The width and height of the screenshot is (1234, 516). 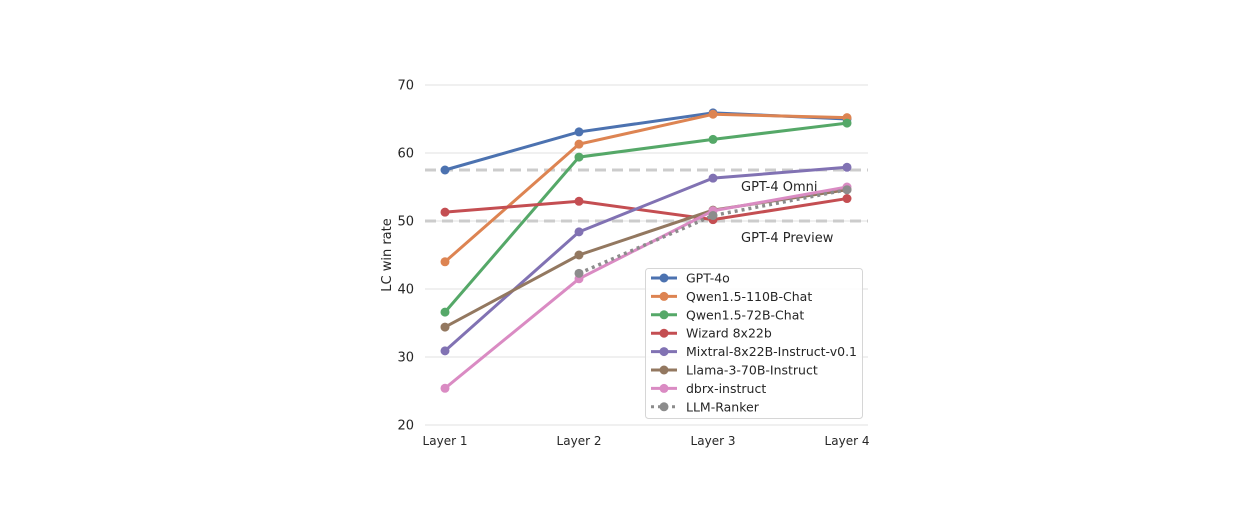 What do you see at coordinates (779, 187) in the screenshot?
I see `reference-label: GPT-4 Omni` at bounding box center [779, 187].